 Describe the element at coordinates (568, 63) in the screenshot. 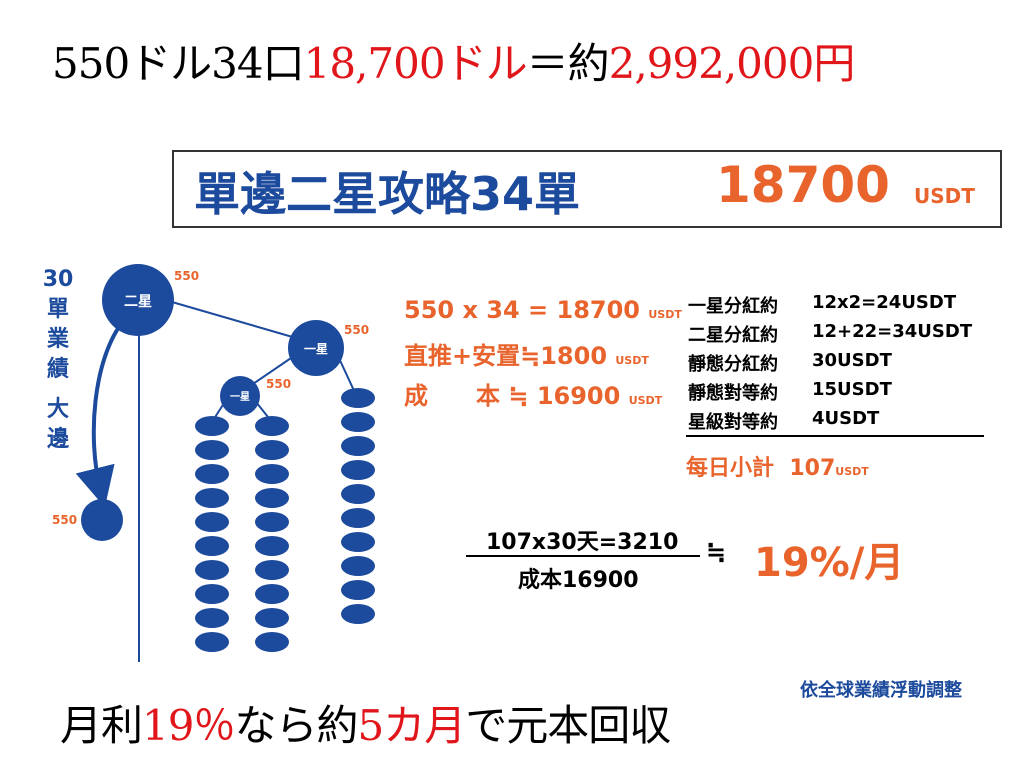

I see `title-equals: ＝約` at that location.